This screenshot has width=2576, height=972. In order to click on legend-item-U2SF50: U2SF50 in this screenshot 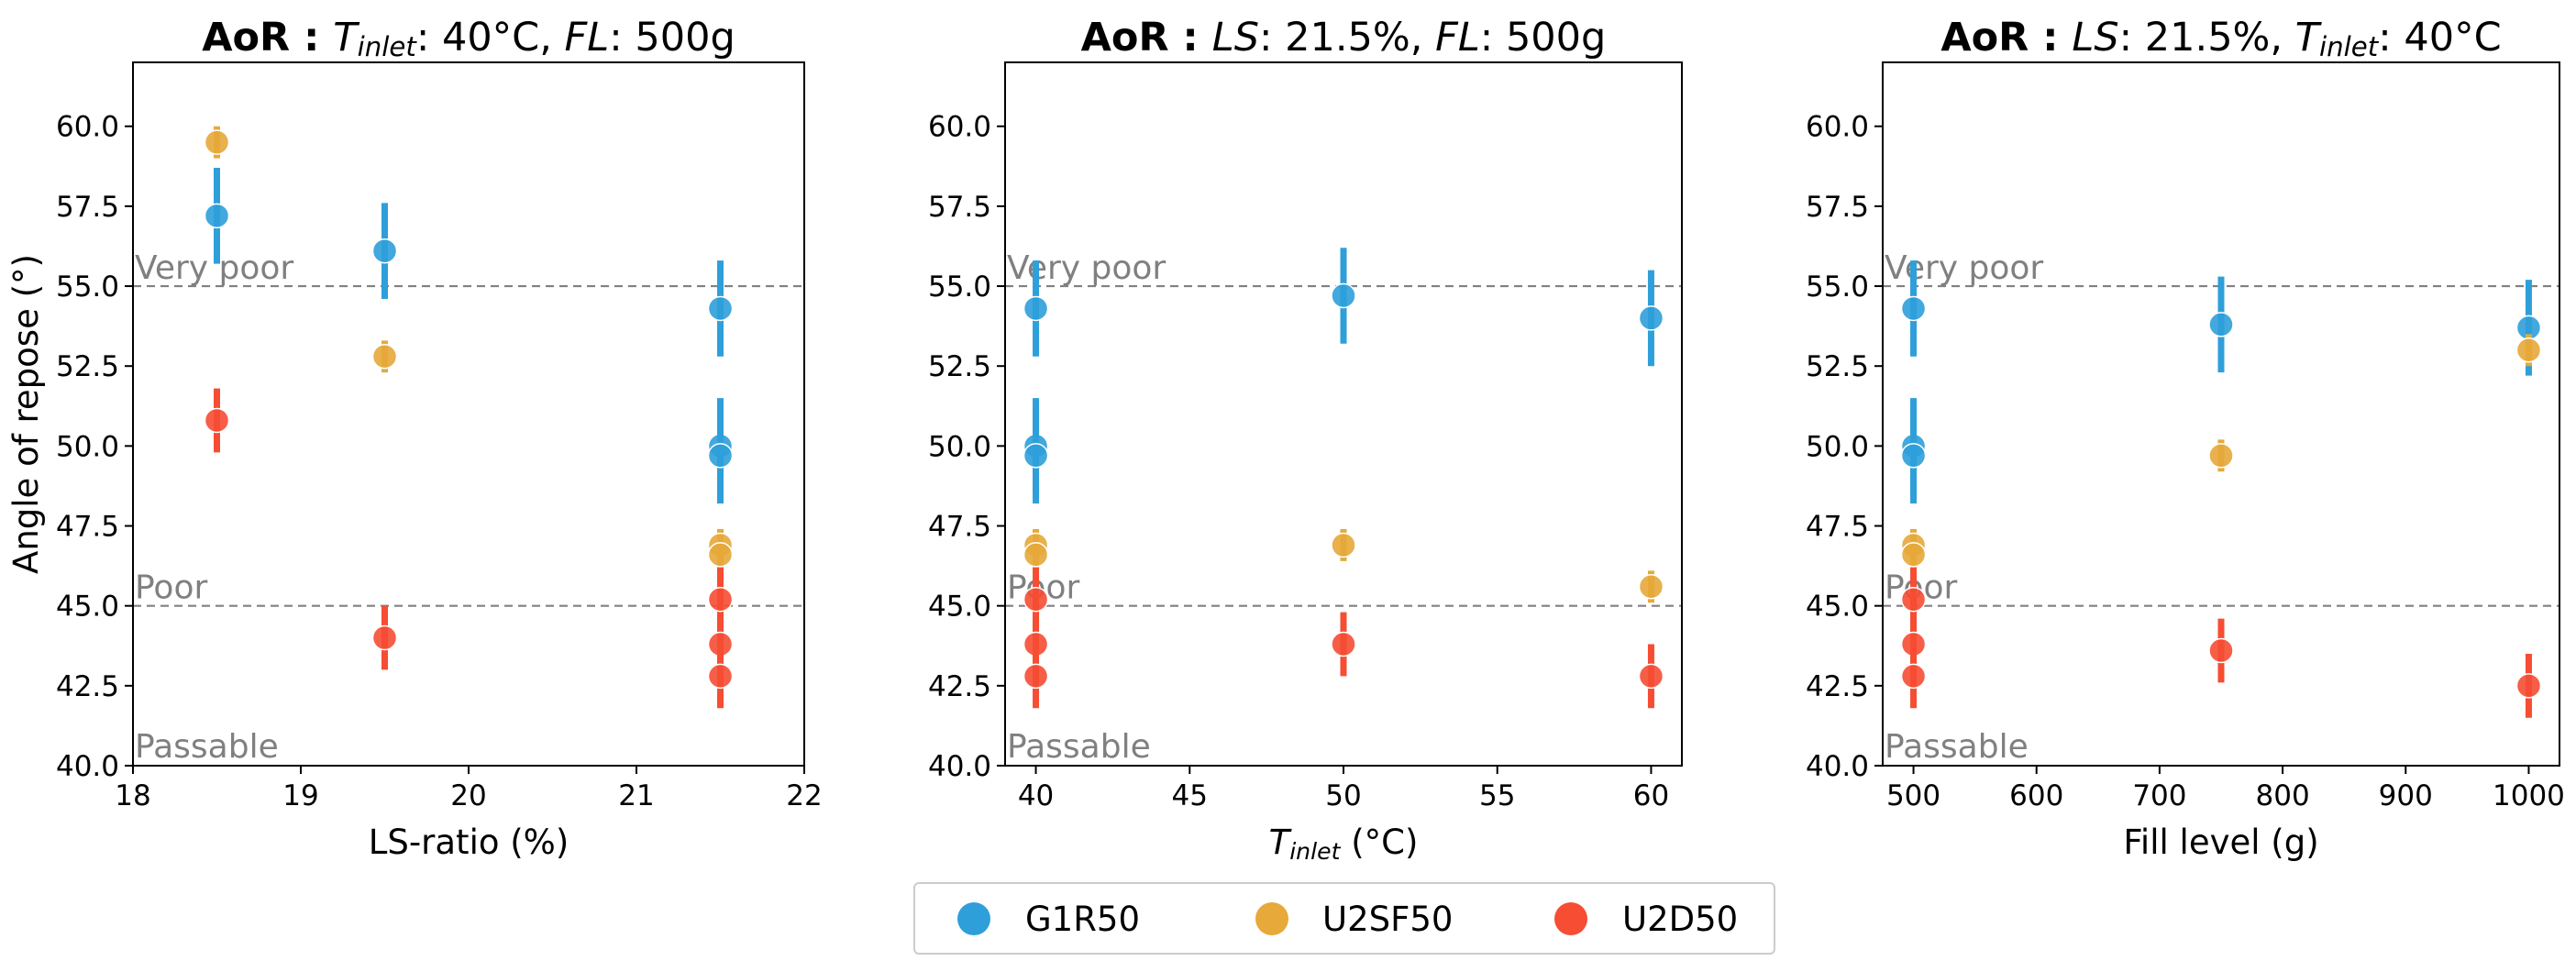, I will do `click(1354, 920)`.